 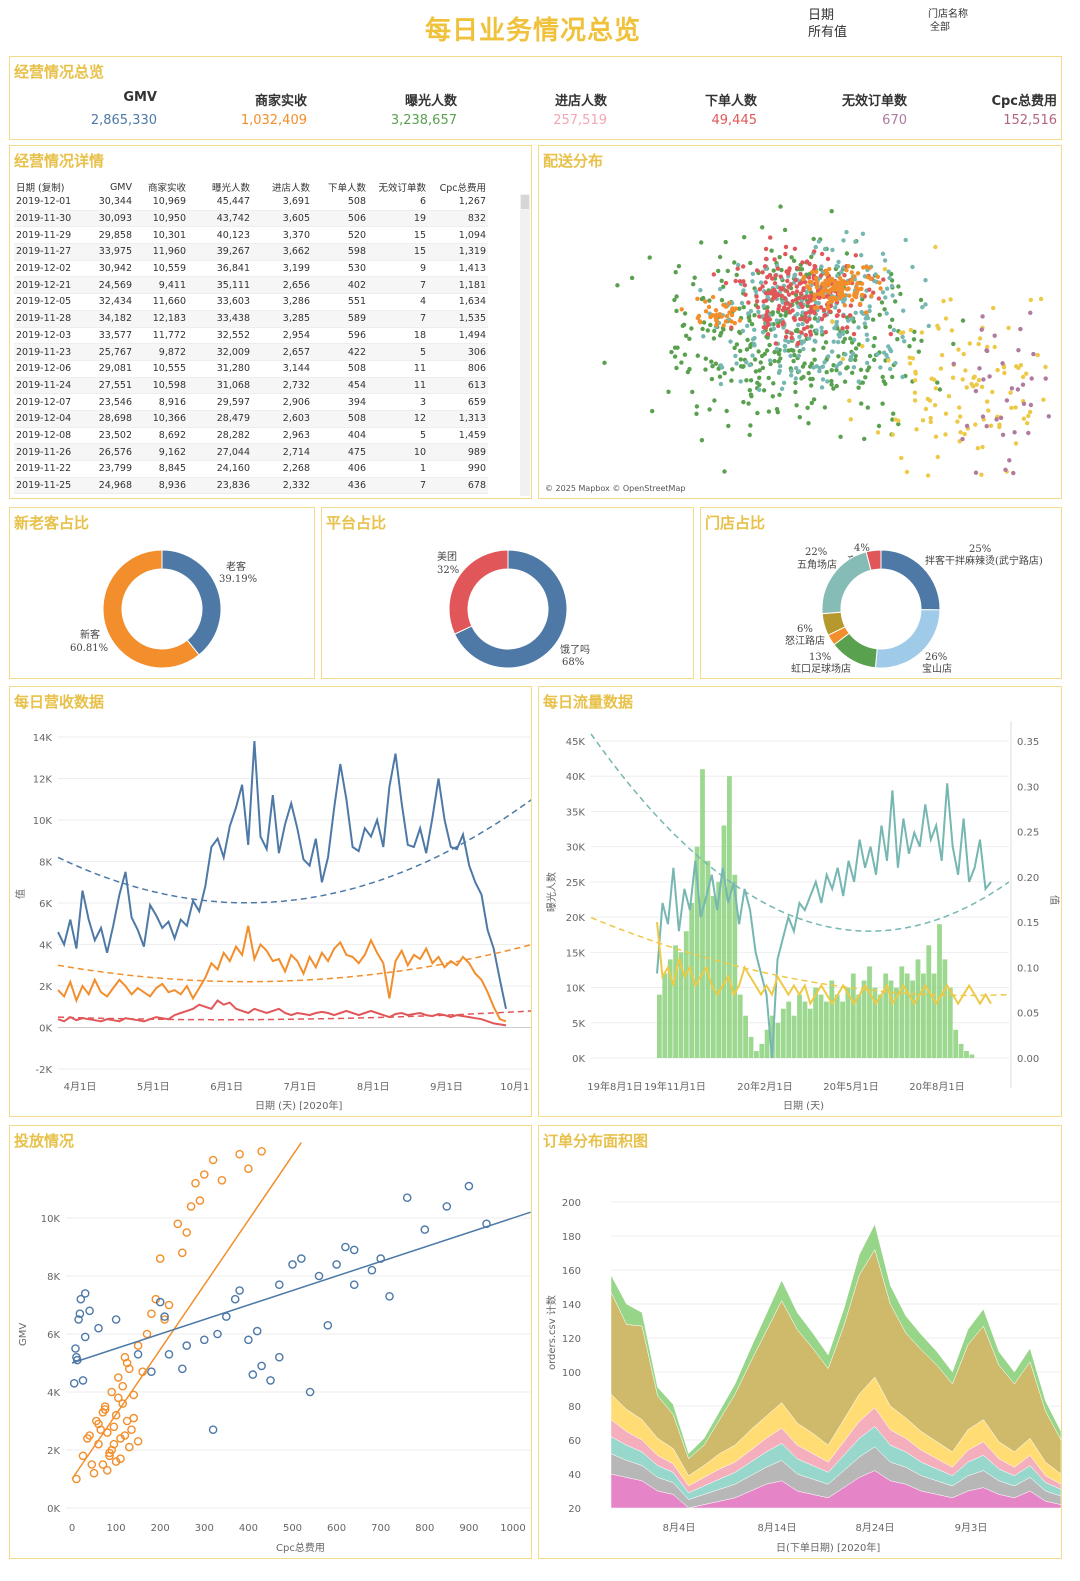 I want to click on col-exposure: 曝光人数, so click(x=230, y=188).